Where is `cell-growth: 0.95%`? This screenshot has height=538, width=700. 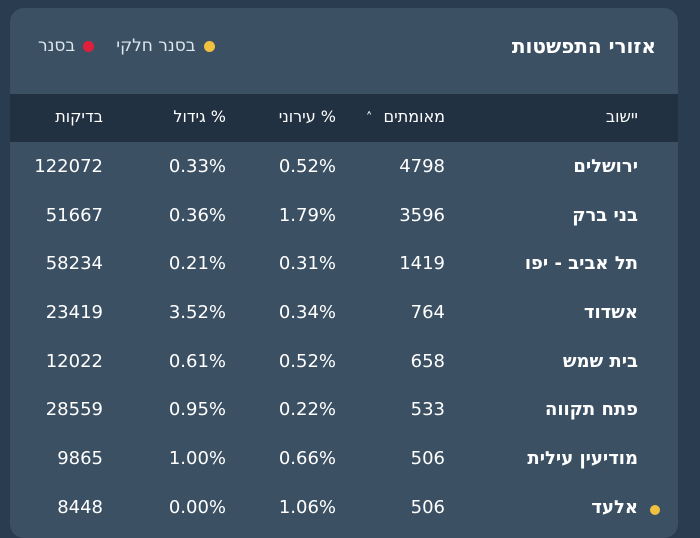 cell-growth: 0.95% is located at coordinates (197, 410).